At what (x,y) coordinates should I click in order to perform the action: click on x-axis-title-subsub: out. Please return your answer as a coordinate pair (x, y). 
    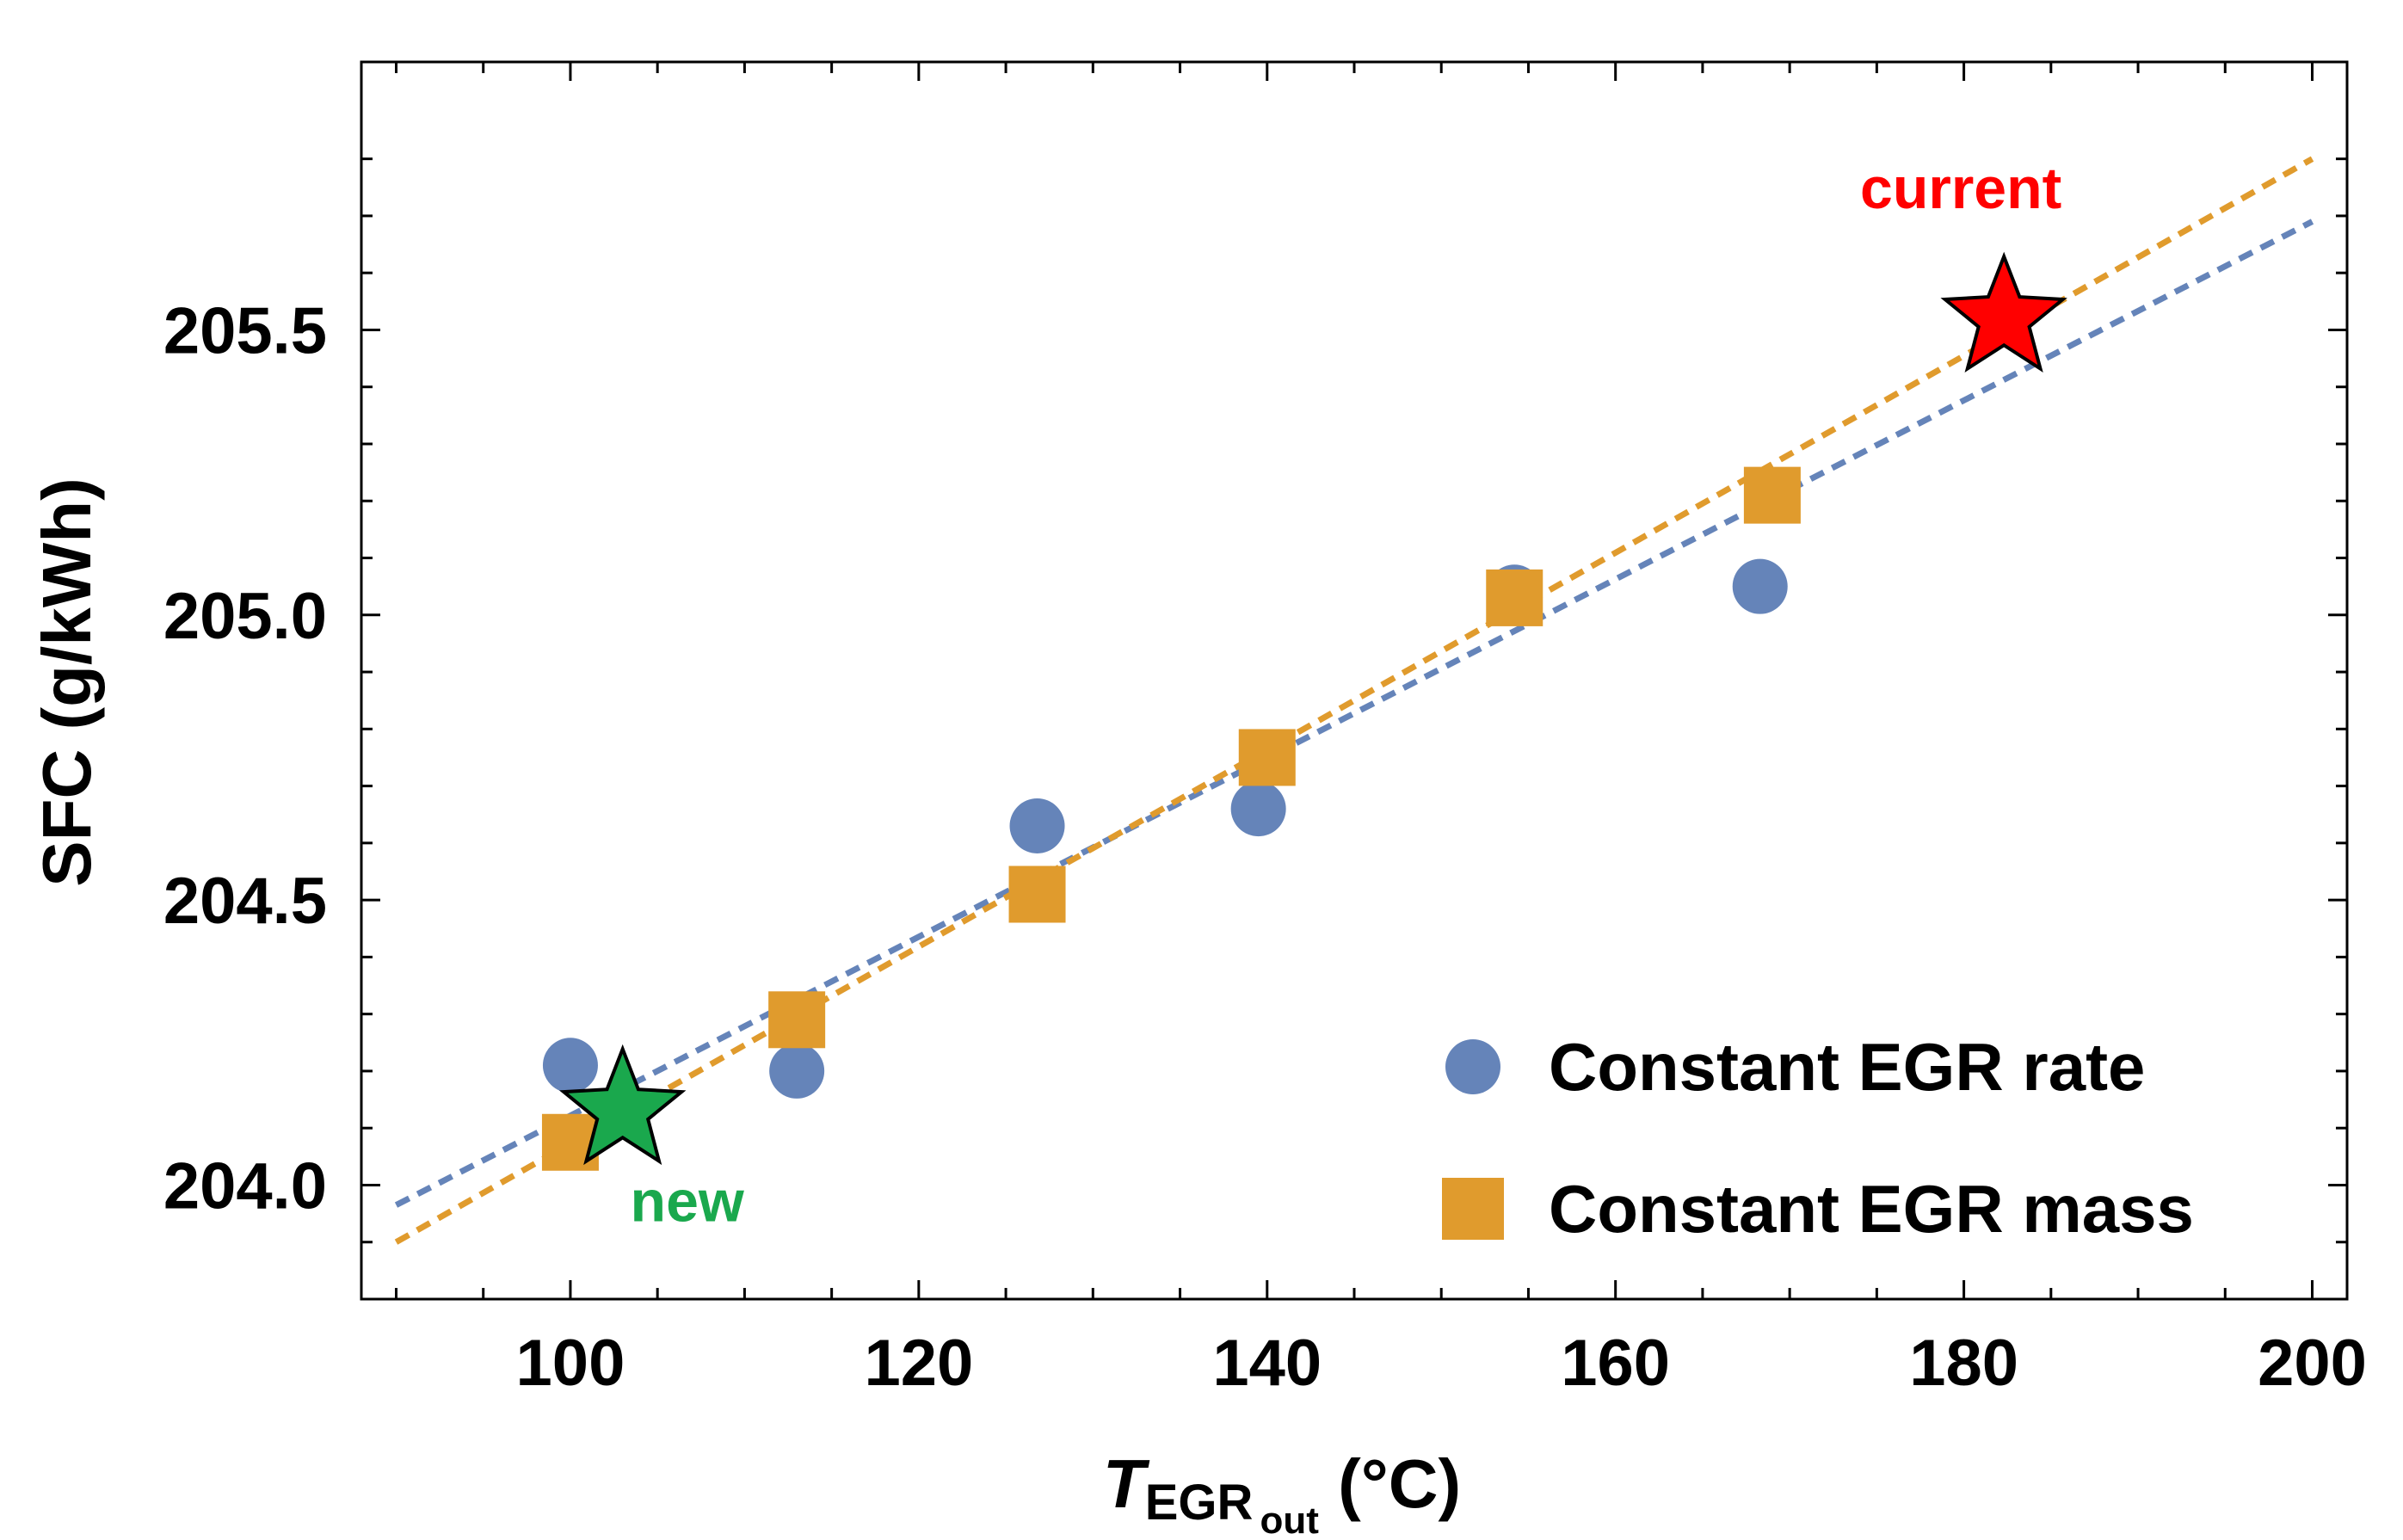
    Looking at the image, I should click on (1289, 1520).